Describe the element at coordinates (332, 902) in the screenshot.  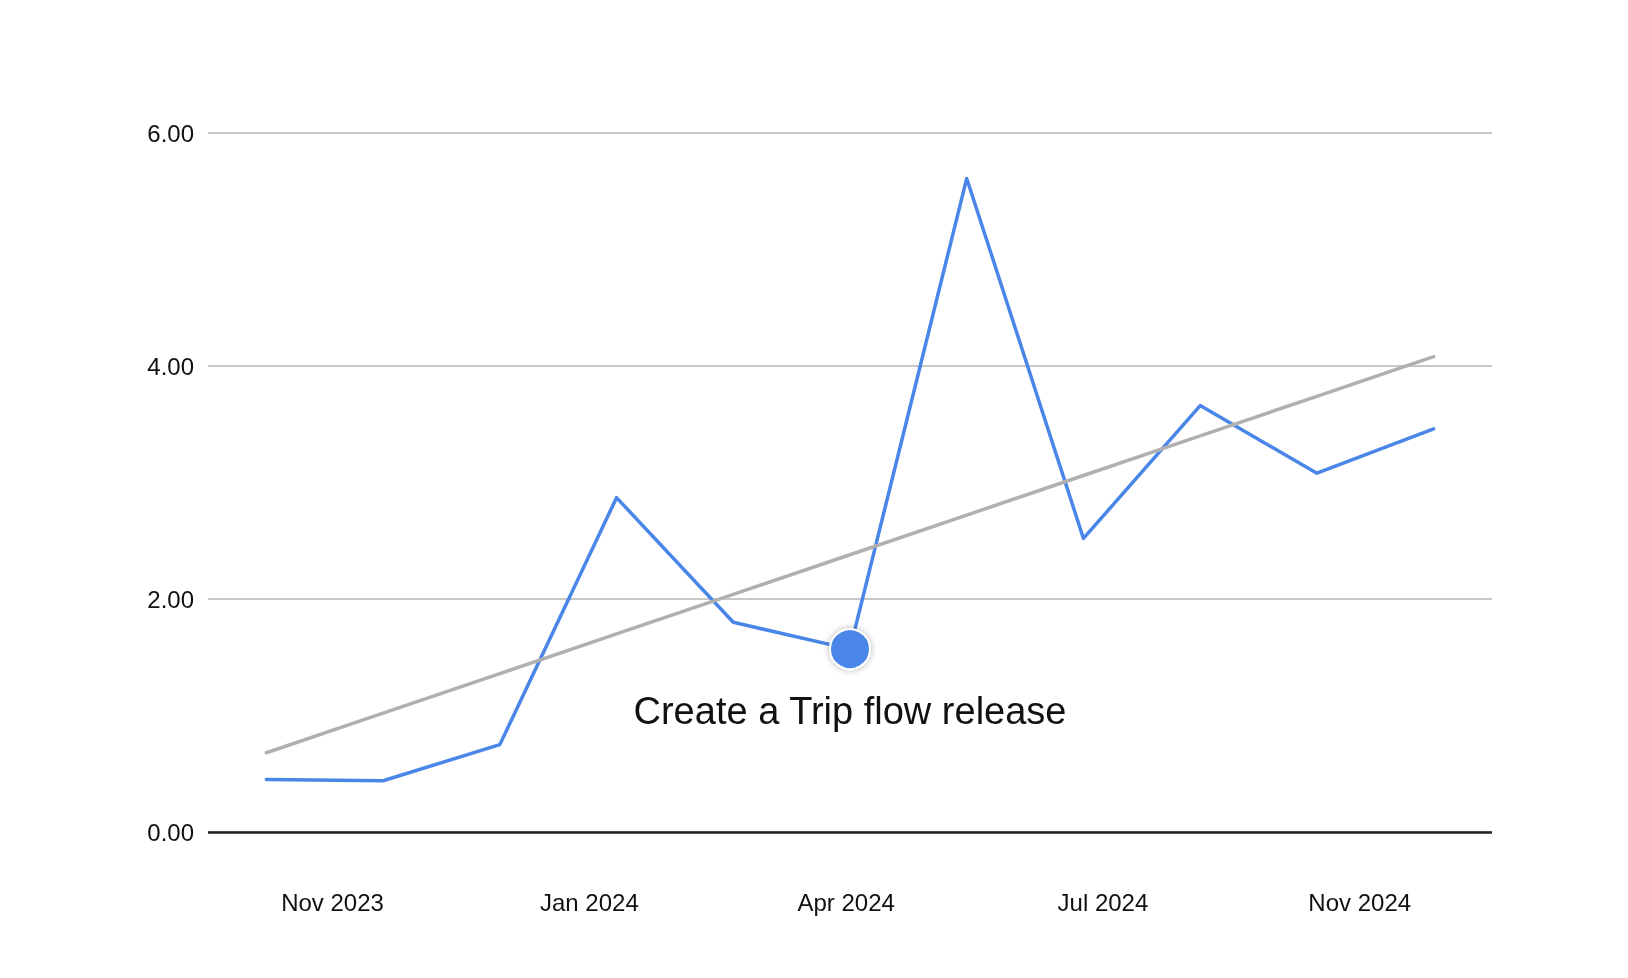
I see `text: Nov 2023` at that location.